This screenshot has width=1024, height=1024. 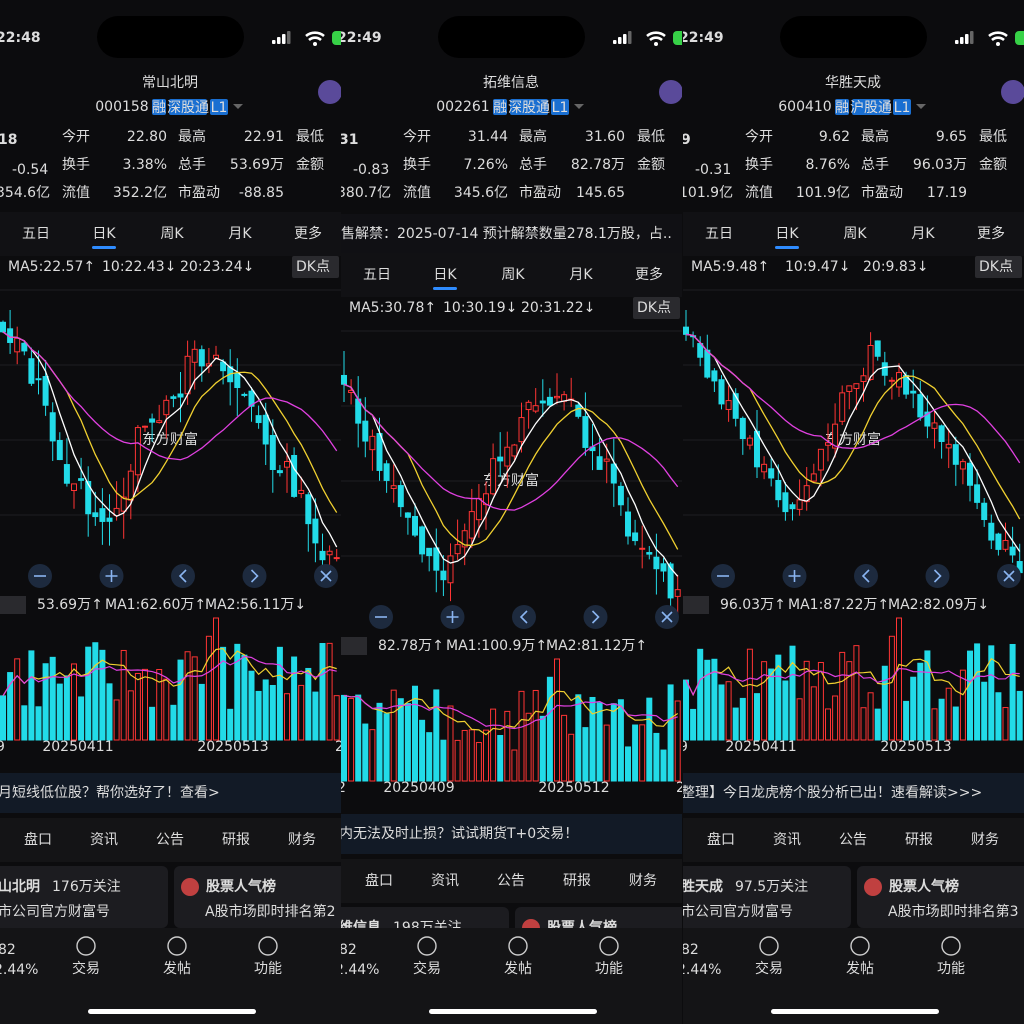 I want to click on quote-label: 换手, so click(x=76, y=164).